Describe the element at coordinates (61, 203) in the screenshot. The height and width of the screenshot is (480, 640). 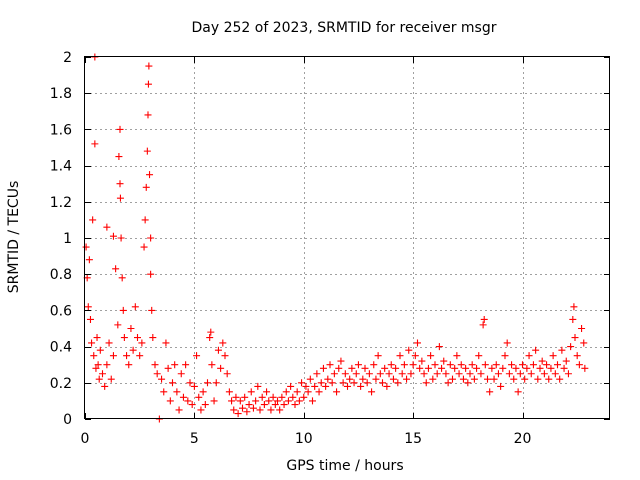
I see `y-tick-label: 1.2` at that location.